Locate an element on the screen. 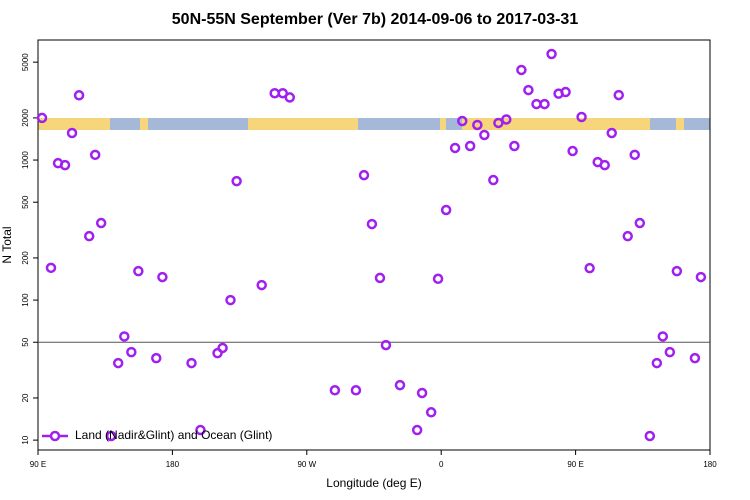  y-tick-label: 2000 is located at coordinates (25, 117).